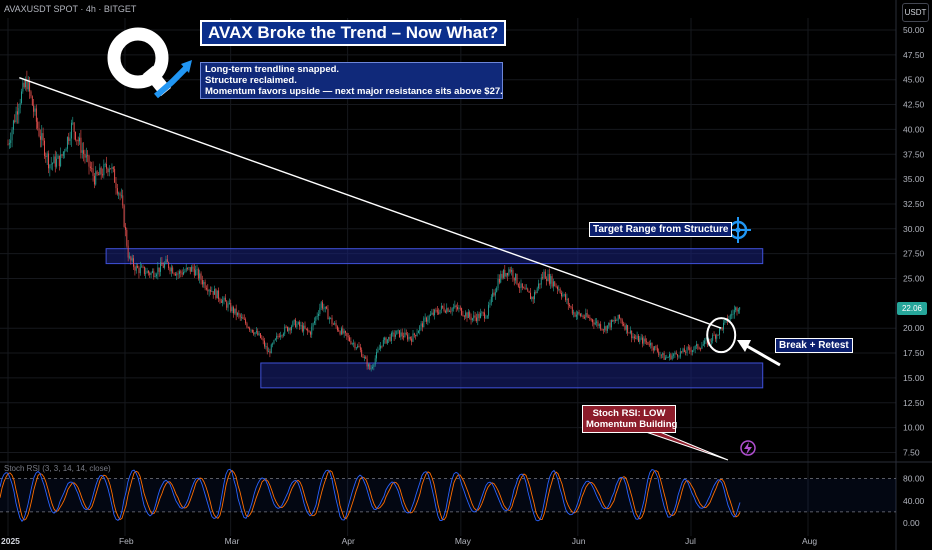 The image size is (932, 550). I want to click on price-tick-label: 12.50, so click(914, 403).